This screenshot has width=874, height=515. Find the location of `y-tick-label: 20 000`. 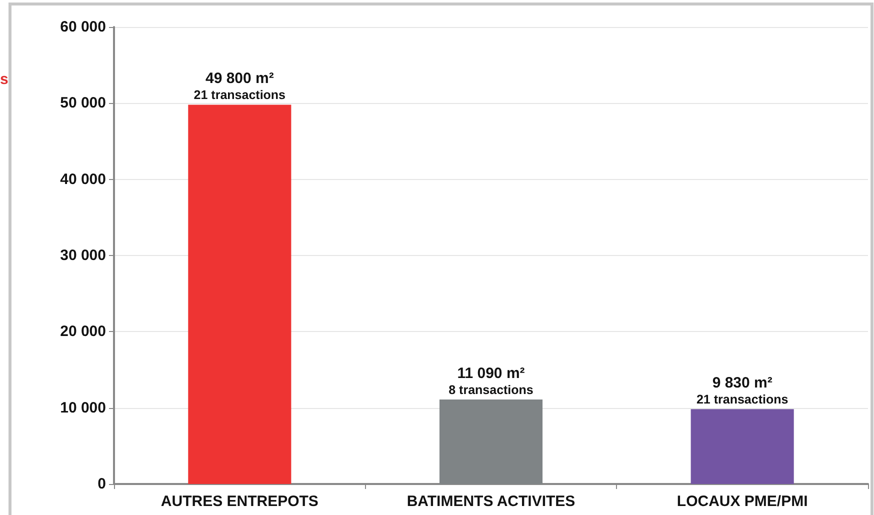

y-tick-label: 20 000 is located at coordinates (83, 331).